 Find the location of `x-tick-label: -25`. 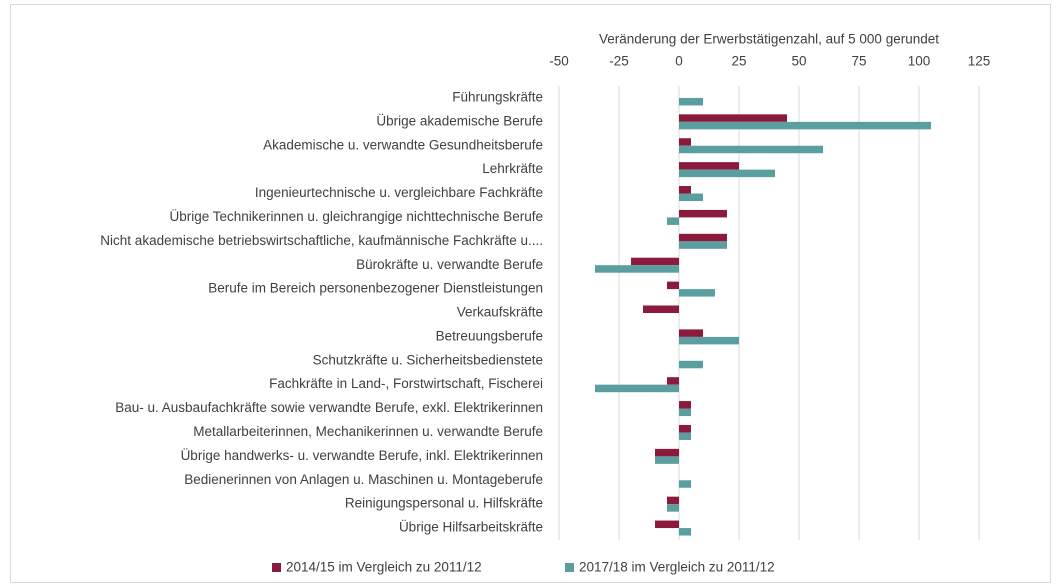

x-tick-label: -25 is located at coordinates (619, 61).